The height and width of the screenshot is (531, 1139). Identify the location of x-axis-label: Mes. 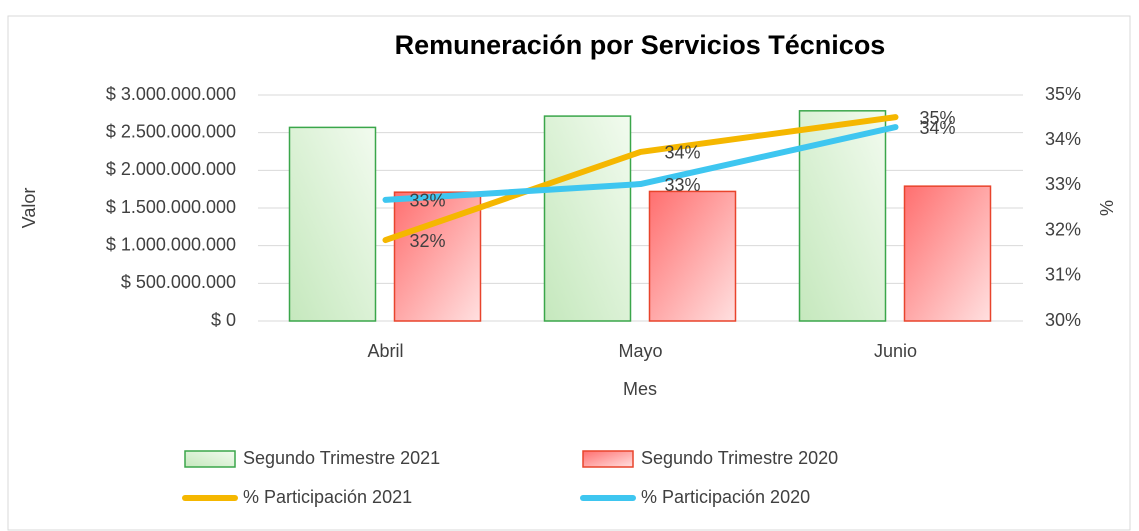
(640, 389).